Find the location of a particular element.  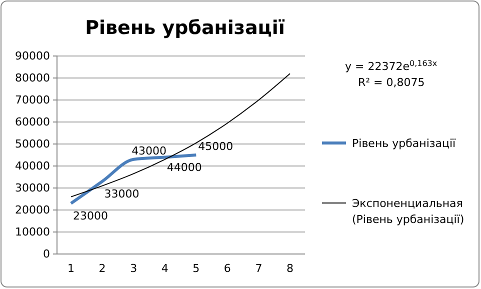

legend-label: Экспоненциальная (Рівень урбанізації) is located at coordinates (408, 211).